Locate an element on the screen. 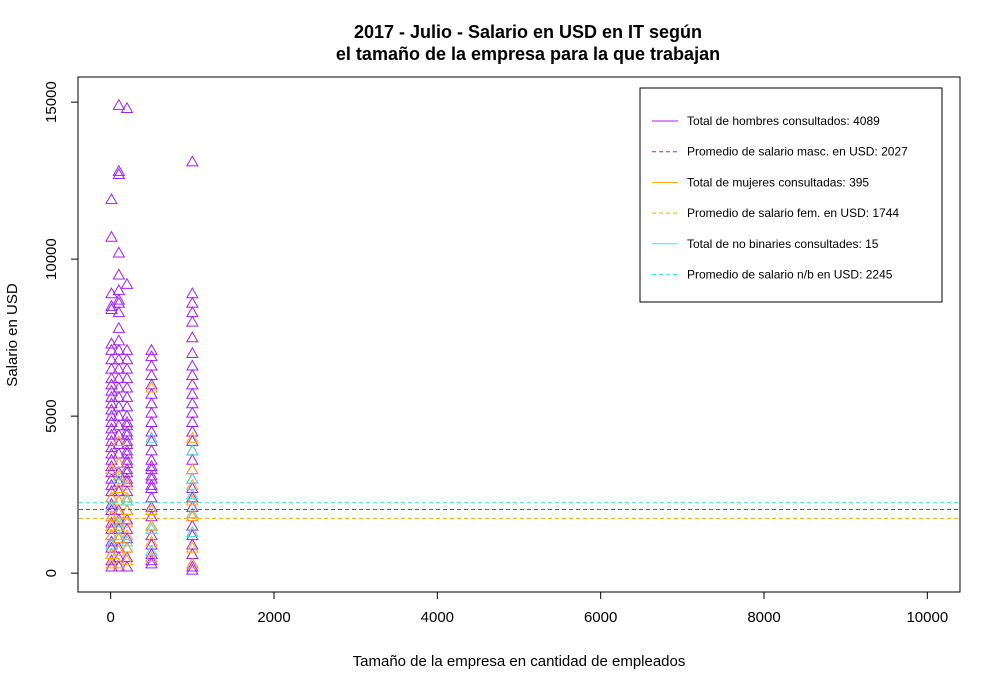 This screenshot has width=1000, height=690. x-tick-label: 8000 is located at coordinates (763, 617).